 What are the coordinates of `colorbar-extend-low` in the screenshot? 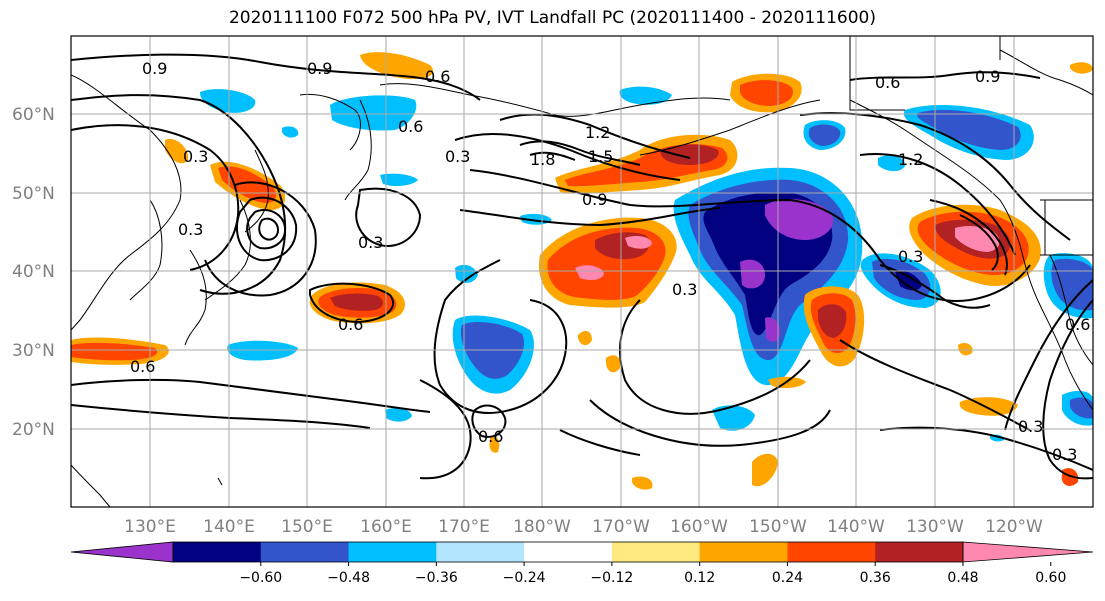 It's located at (122, 552).